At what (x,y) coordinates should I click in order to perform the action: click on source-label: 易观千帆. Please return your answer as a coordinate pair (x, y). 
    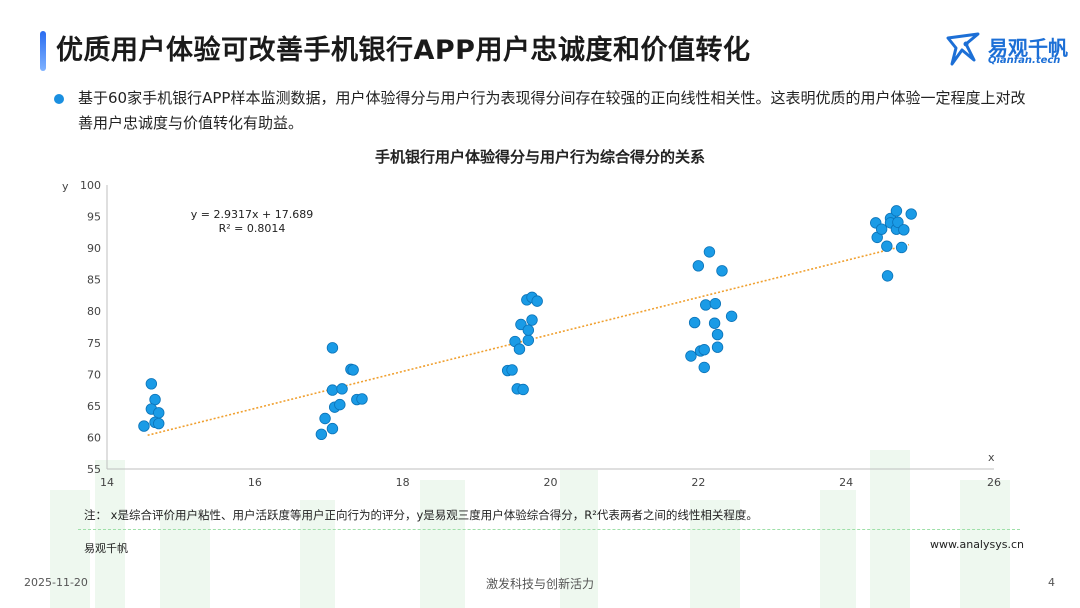
    Looking at the image, I should click on (106, 548).